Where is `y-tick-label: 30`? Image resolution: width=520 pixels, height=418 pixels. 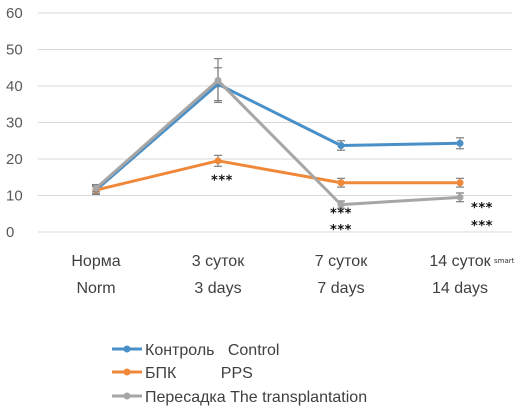
y-tick-label: 30 is located at coordinates (14, 123).